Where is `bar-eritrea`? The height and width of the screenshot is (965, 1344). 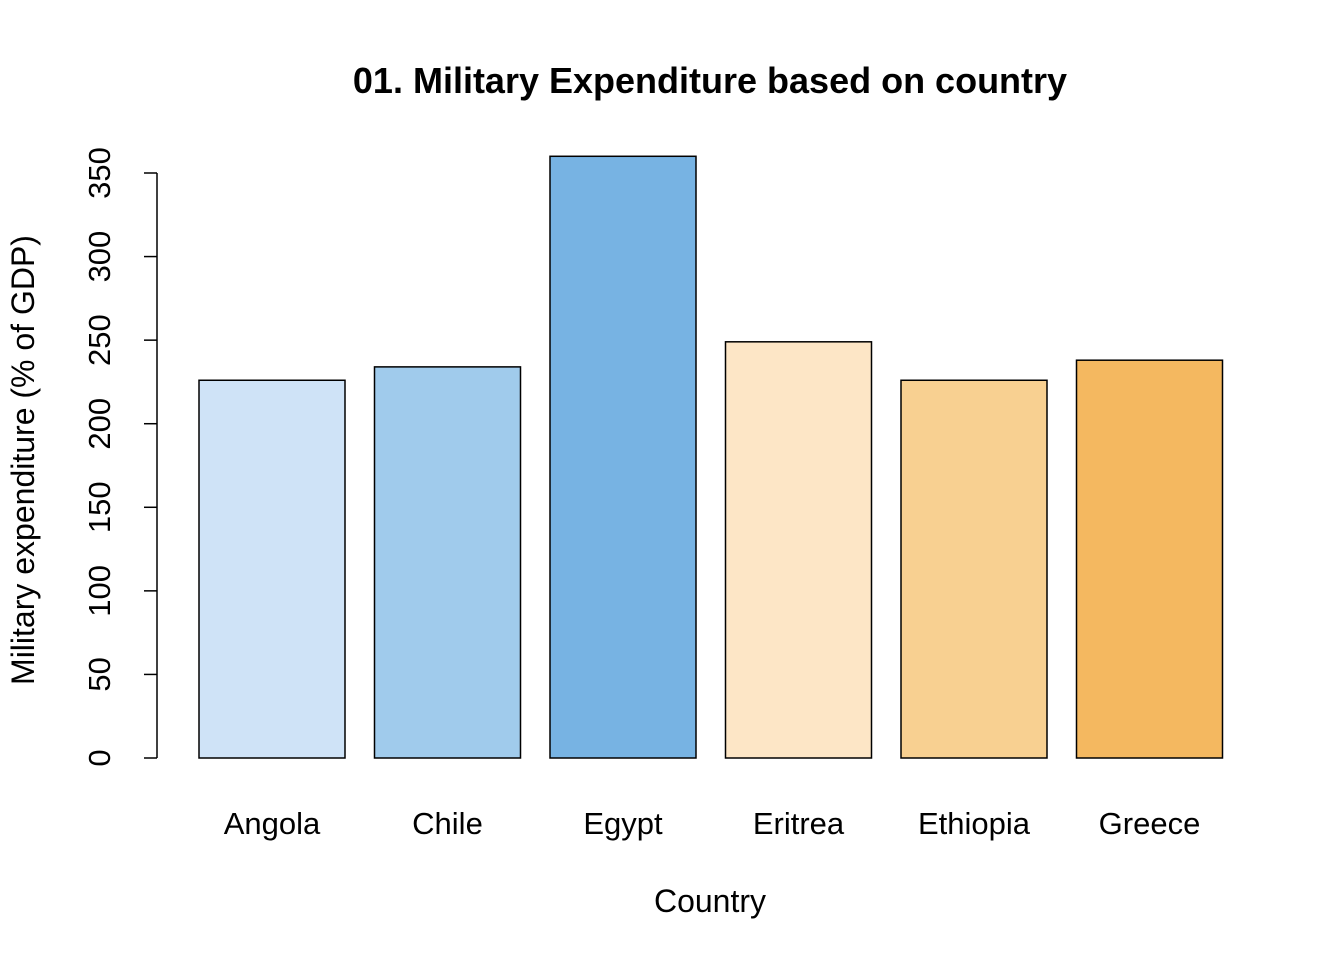 bar-eritrea is located at coordinates (798, 550).